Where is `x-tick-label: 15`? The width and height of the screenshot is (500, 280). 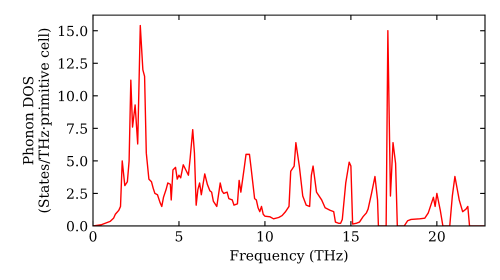
x-tick-label: 15 is located at coordinates (351, 236).